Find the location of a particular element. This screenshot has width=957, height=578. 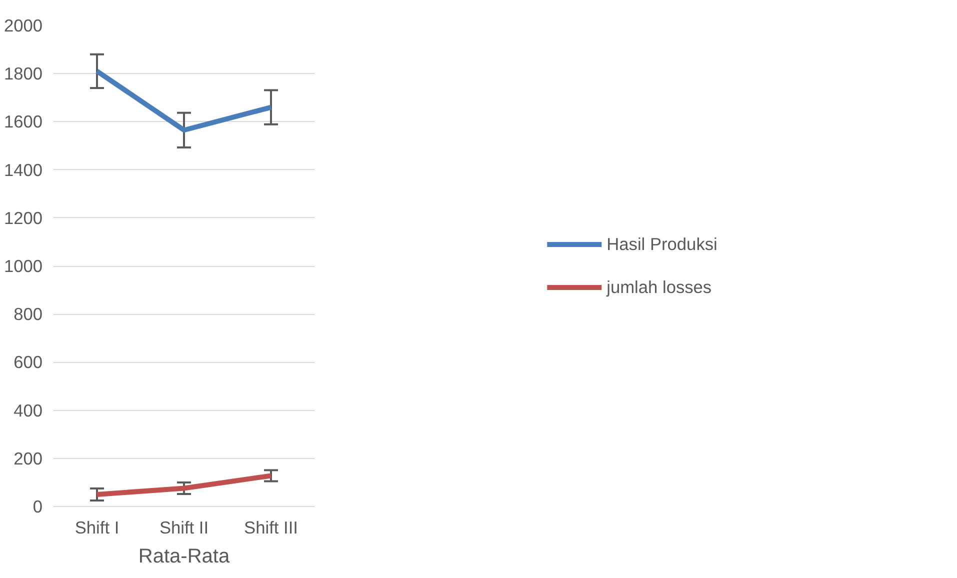

x-tick-label: Shift I is located at coordinates (97, 528).